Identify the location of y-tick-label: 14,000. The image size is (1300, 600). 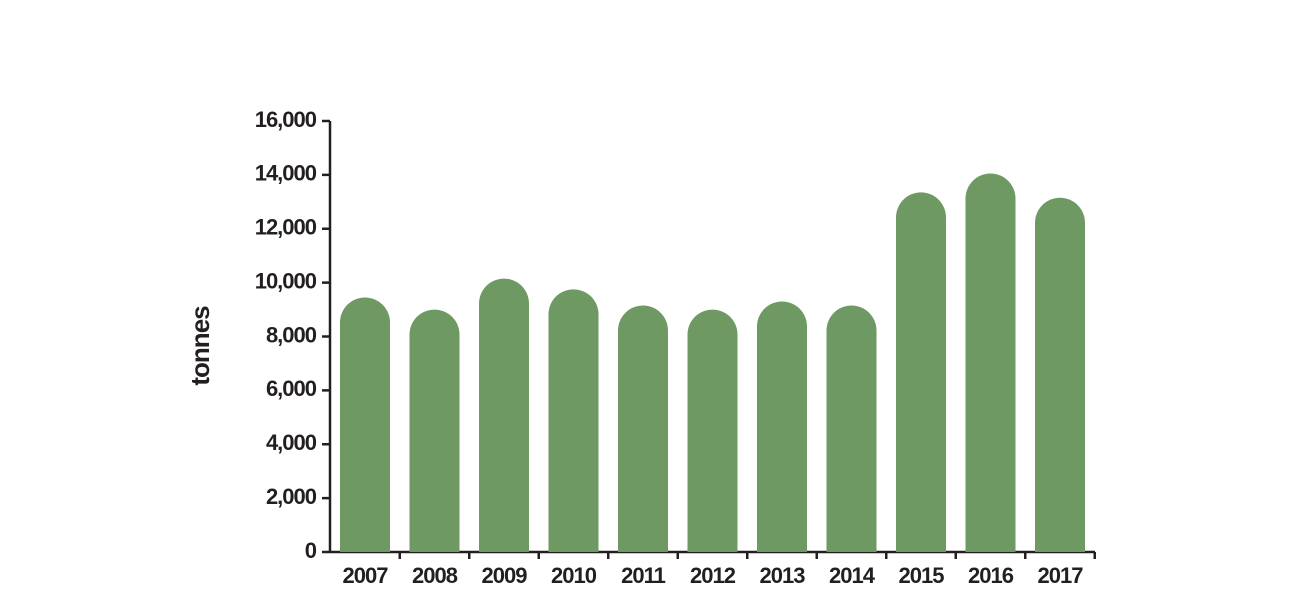
(286, 173).